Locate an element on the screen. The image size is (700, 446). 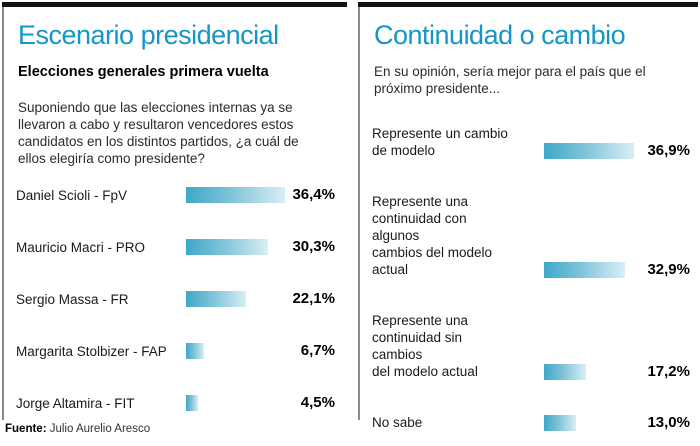
source-text: Julio Aurelio Aresco is located at coordinates (98, 429).